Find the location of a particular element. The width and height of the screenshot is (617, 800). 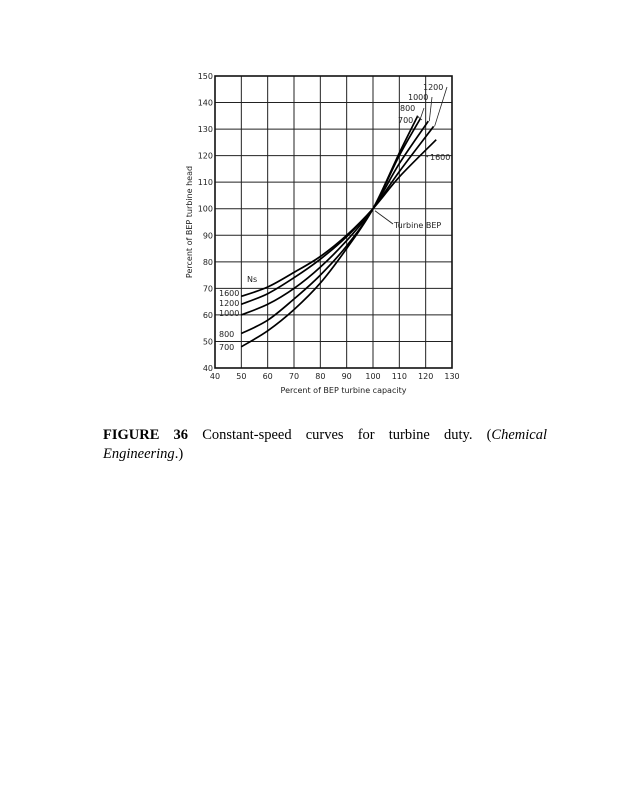

right-curve-label: 1200 is located at coordinates (433, 87).